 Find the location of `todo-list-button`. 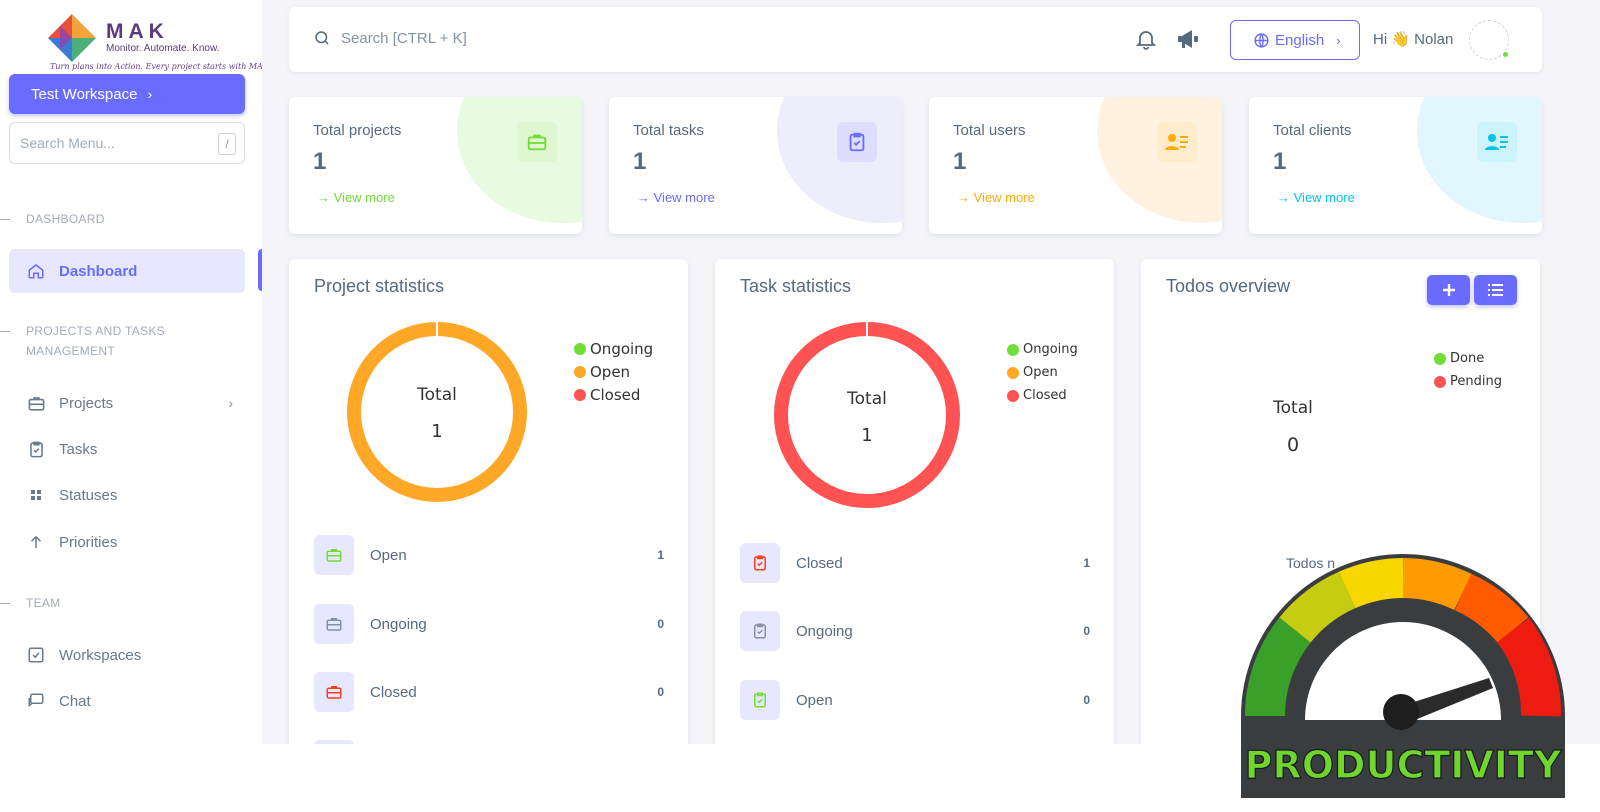

todo-list-button is located at coordinates (1495, 290).